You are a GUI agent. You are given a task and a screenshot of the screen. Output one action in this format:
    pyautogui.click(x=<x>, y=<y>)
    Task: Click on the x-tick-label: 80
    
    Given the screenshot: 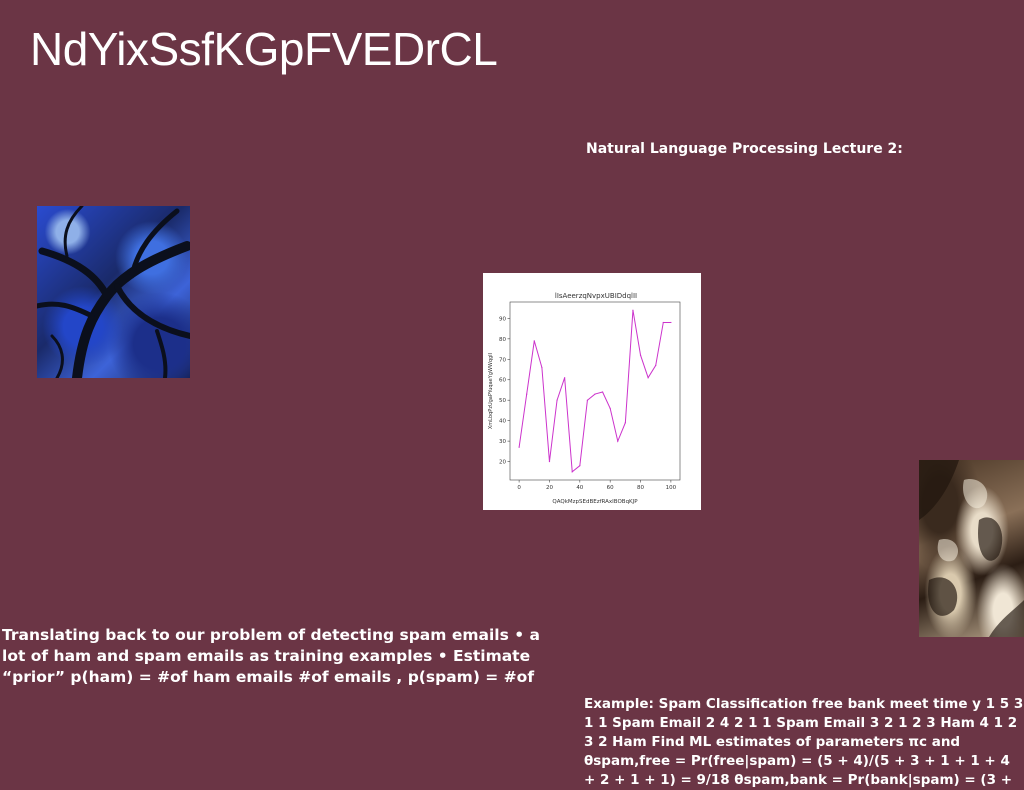 What is the action you would take?
    pyautogui.click(x=640, y=488)
    